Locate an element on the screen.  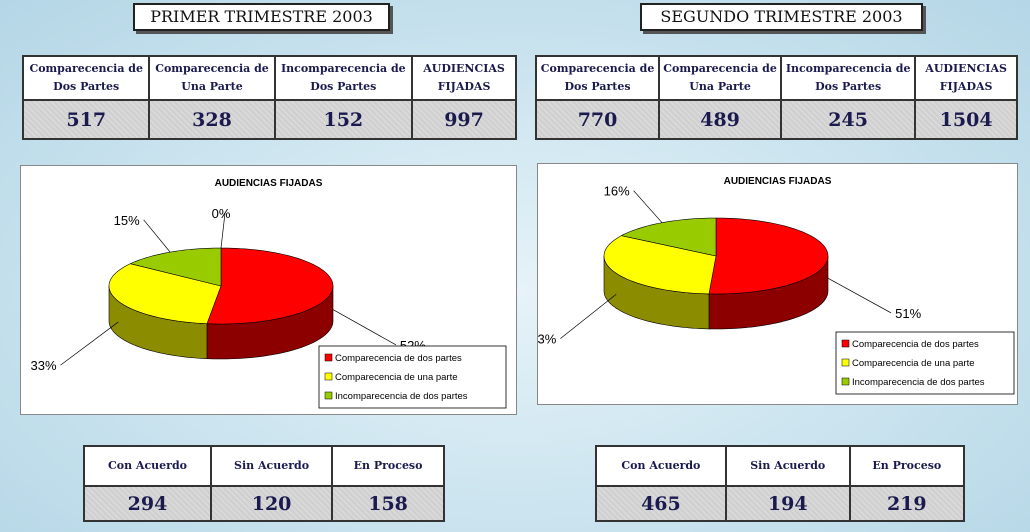
value-cell: 770 is located at coordinates (597, 119).